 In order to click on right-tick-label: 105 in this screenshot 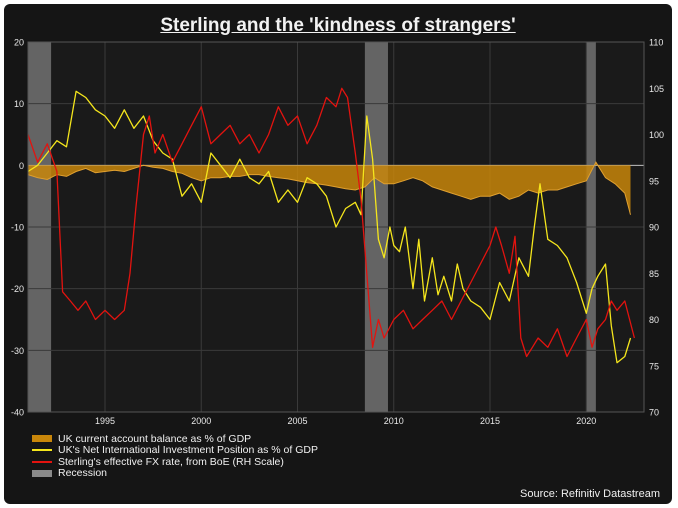, I will do `click(656, 89)`.